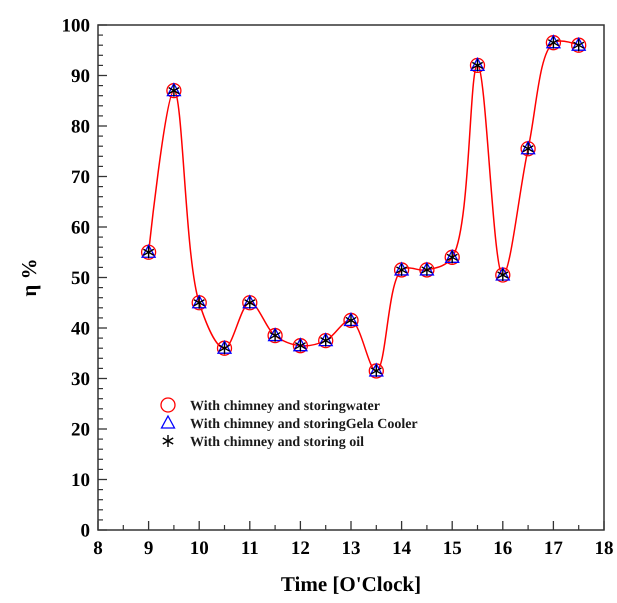 The image size is (617, 603). Describe the element at coordinates (277, 442) in the screenshot. I see `legend-label: With chimney and storing oil` at that location.